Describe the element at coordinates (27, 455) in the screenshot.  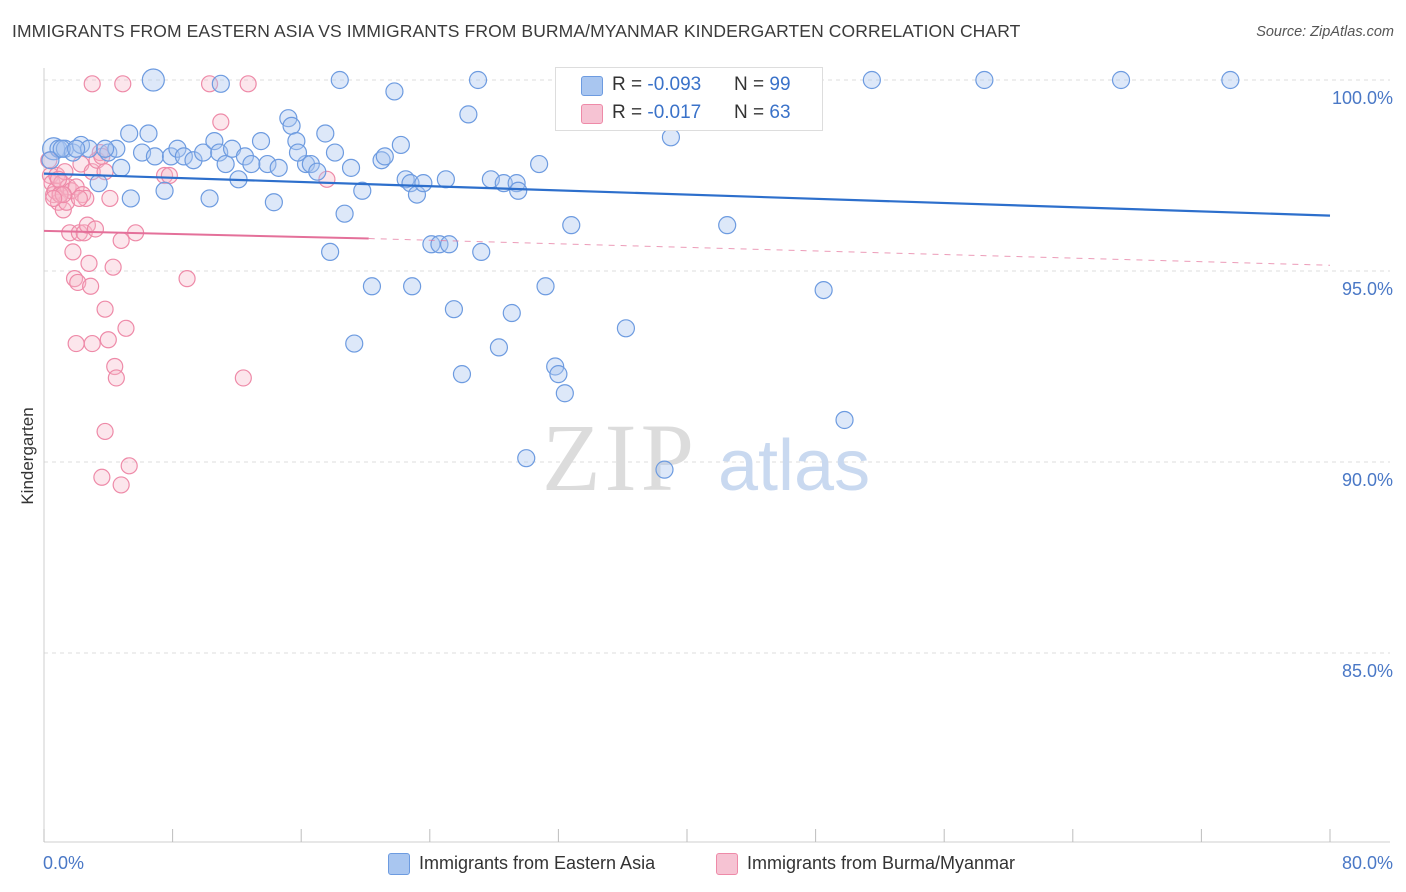
I see `y-axis-label: Kindergarten` at that location.